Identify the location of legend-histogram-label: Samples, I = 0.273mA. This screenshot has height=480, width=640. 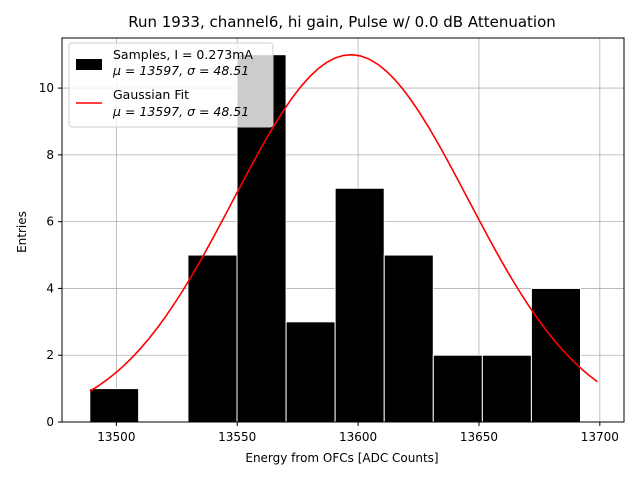
(183, 54).